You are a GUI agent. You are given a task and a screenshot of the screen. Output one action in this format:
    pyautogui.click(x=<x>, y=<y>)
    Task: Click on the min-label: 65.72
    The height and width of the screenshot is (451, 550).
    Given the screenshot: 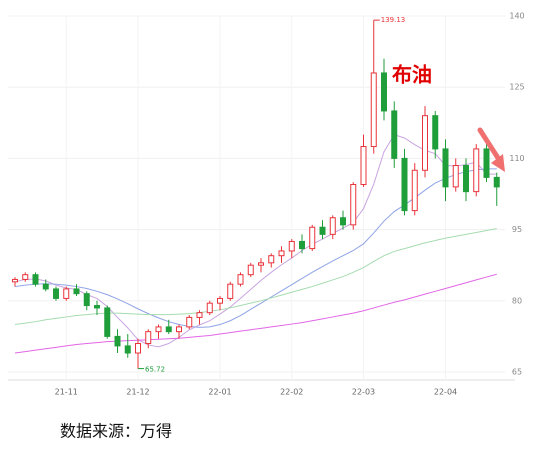 What is the action you would take?
    pyautogui.click(x=155, y=370)
    